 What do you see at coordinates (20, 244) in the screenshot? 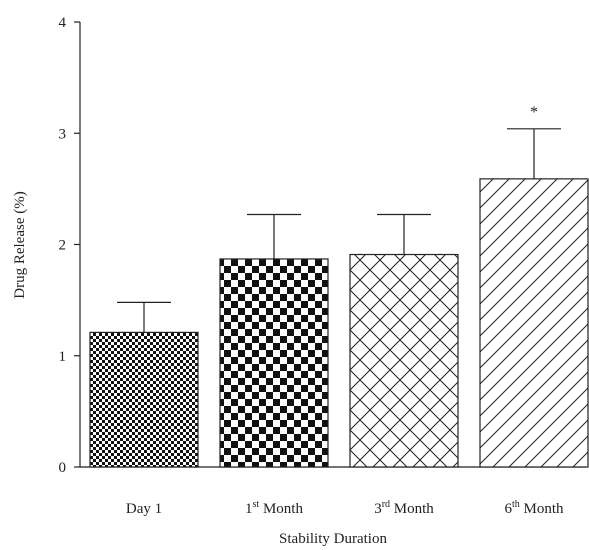
I see `y-axis-title: Drug Release (%)` at bounding box center [20, 244].